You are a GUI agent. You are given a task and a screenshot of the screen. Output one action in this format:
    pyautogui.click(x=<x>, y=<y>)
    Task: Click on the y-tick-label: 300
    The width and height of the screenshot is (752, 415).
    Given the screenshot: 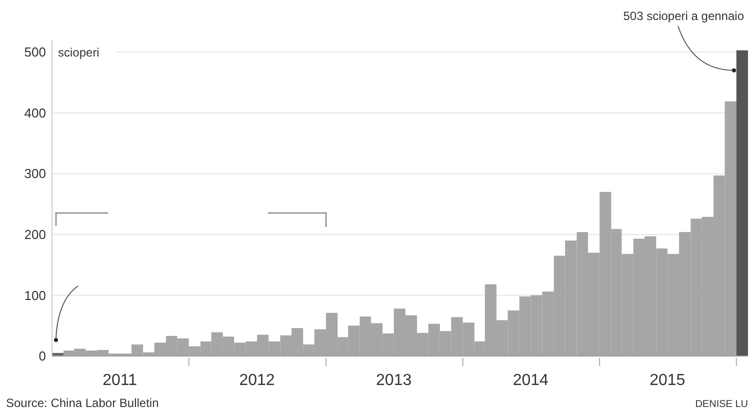 What is the action you would take?
    pyautogui.click(x=35, y=174)
    